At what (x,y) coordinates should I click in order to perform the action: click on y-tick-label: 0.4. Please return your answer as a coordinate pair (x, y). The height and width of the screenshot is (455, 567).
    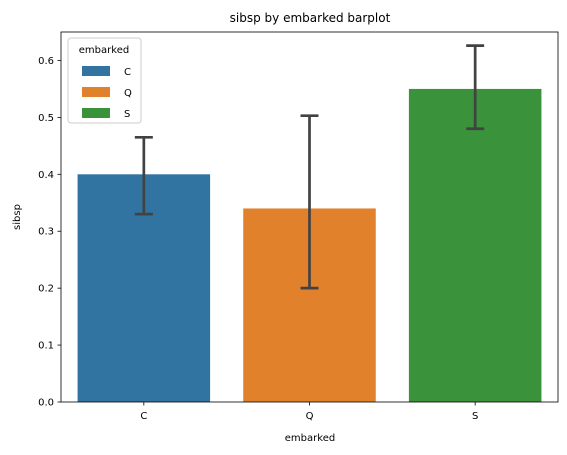
    Looking at the image, I should click on (46, 175).